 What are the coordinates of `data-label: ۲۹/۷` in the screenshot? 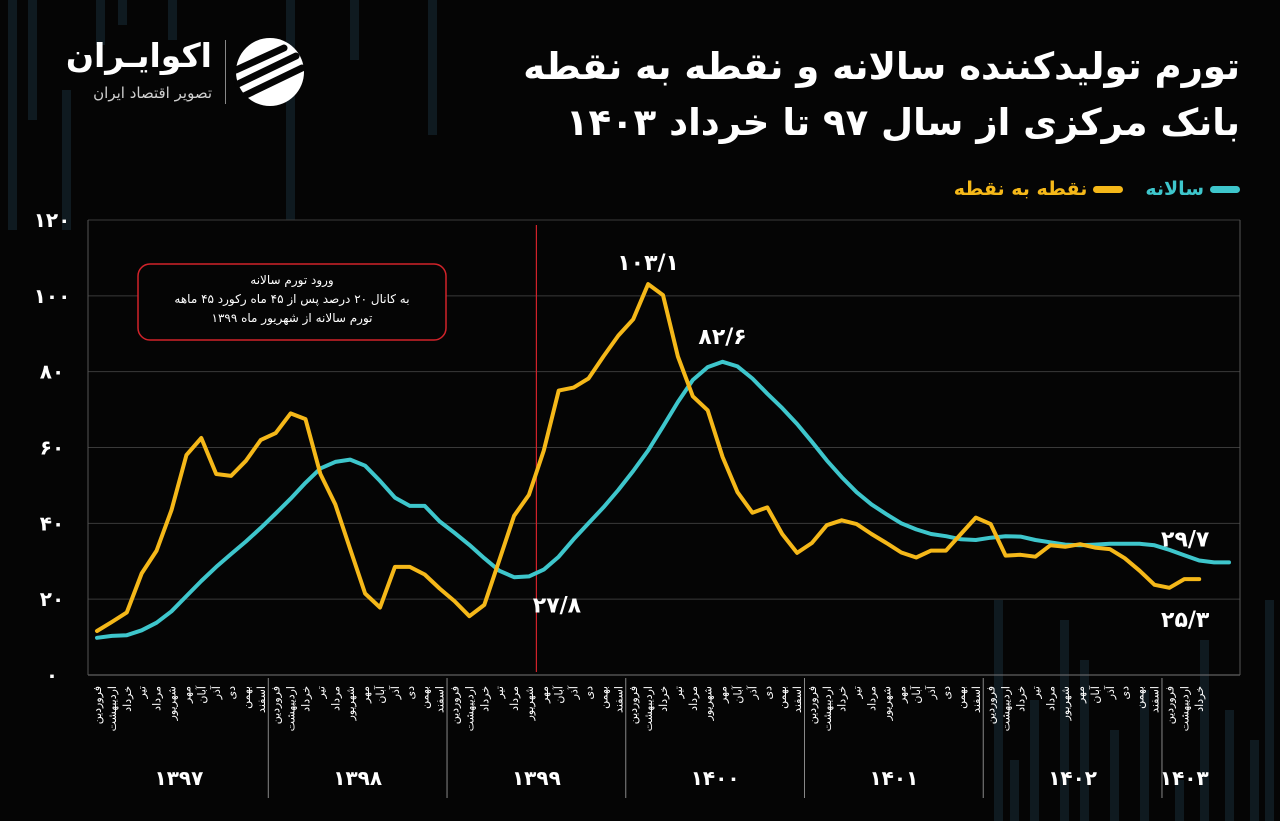 It's located at (1185, 539).